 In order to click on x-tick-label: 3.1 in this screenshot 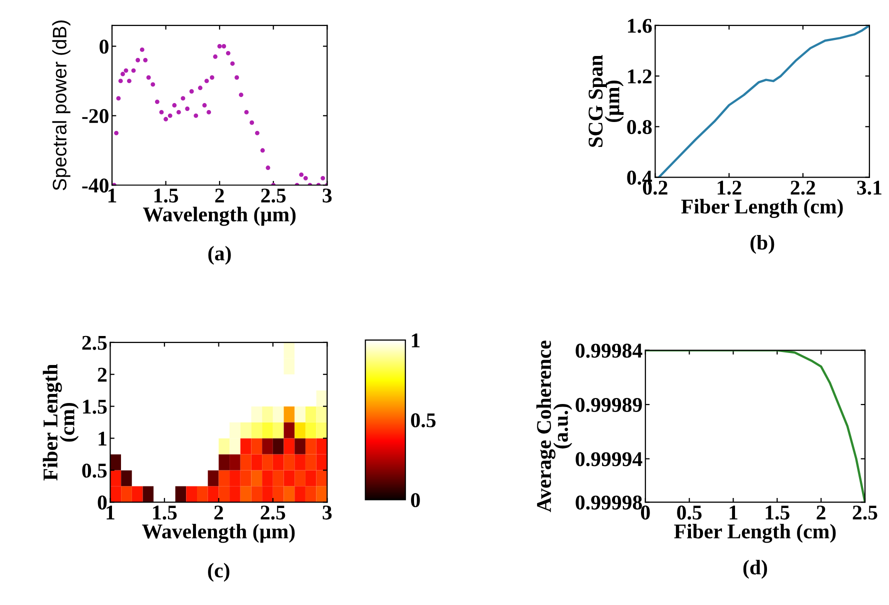, I will do `click(869, 187)`.